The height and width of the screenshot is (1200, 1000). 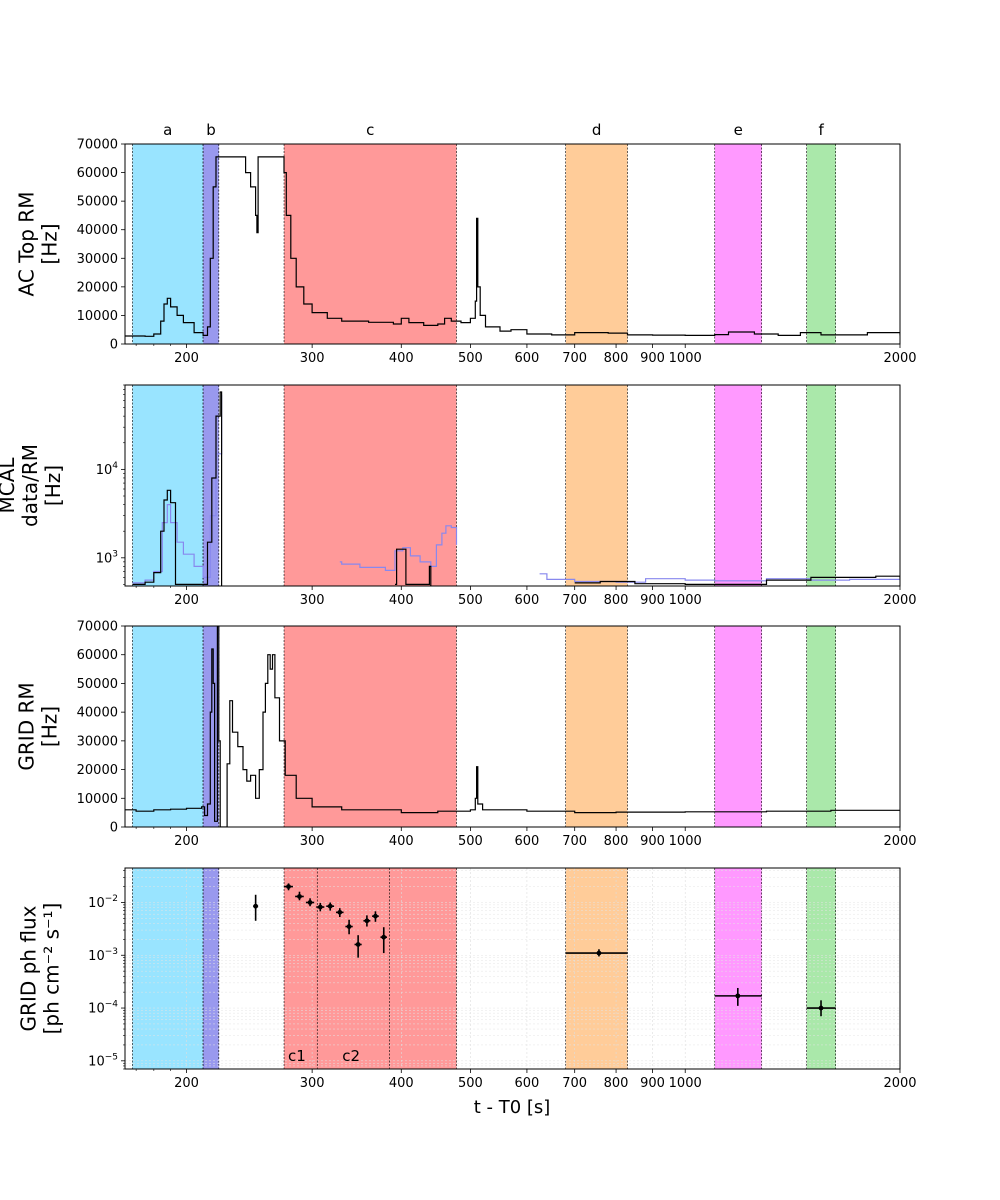 I want to click on mcal-y-axis-label: MCALdata/RM[Hz], so click(x=32, y=485).